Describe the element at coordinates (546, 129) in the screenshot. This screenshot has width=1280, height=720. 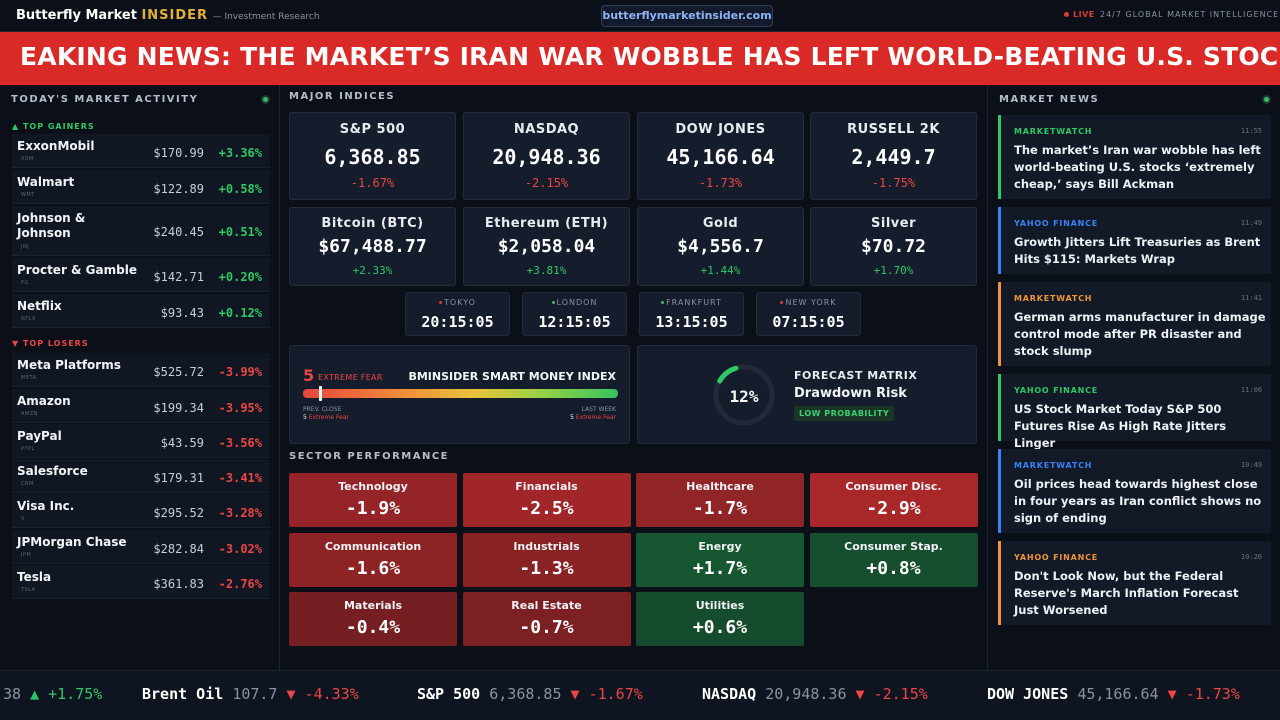
I see `index-name: NASDAQ` at that location.